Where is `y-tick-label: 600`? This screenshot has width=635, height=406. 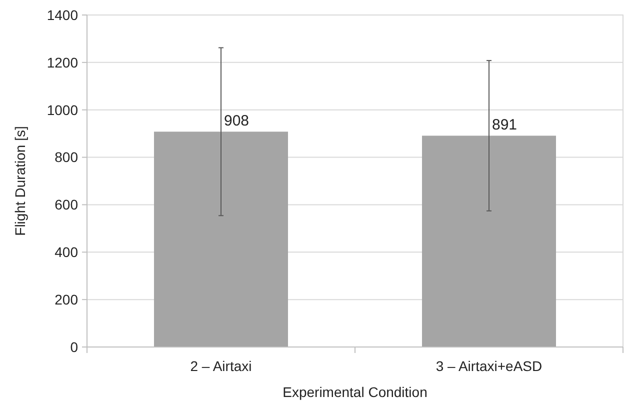
y-tick-label: 600 is located at coordinates (66, 204).